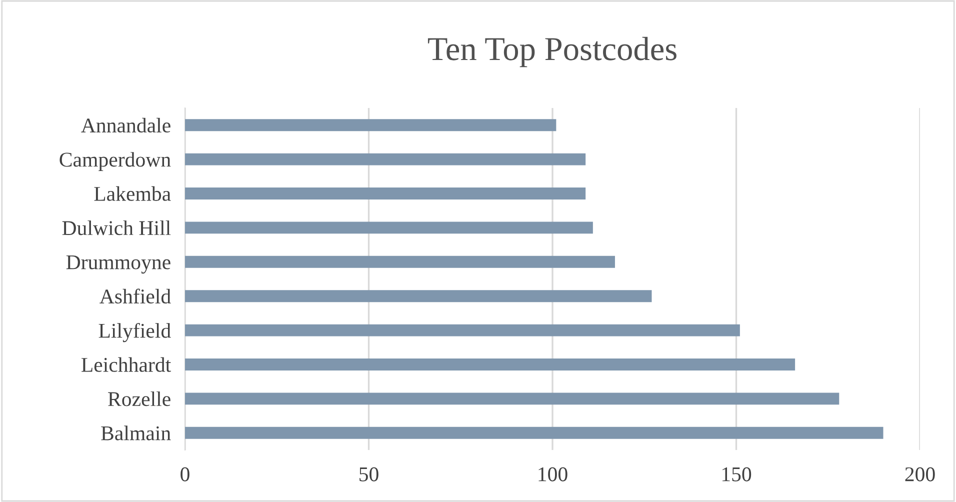  What do you see at coordinates (136, 433) in the screenshot?
I see `y-tick-label: Balmain` at bounding box center [136, 433].